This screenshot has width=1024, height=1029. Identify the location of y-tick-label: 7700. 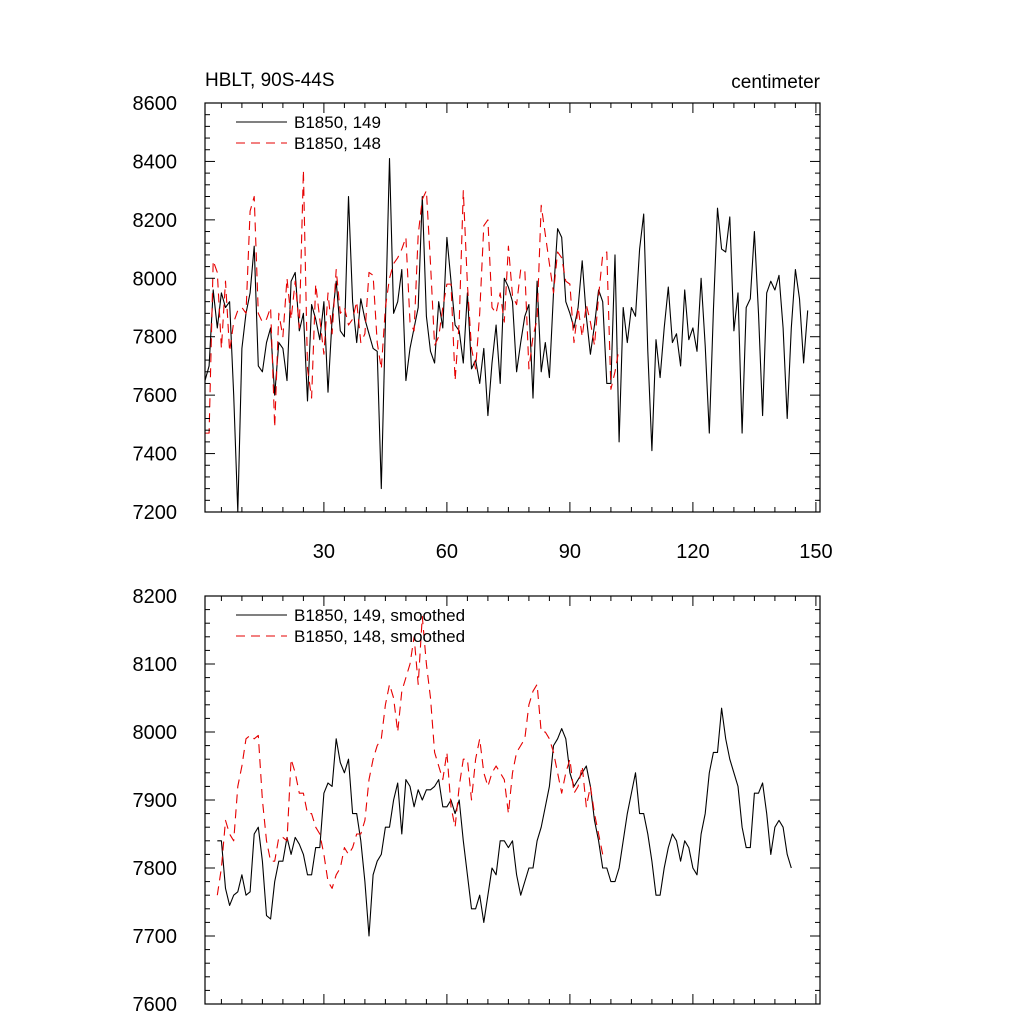
(155, 937).